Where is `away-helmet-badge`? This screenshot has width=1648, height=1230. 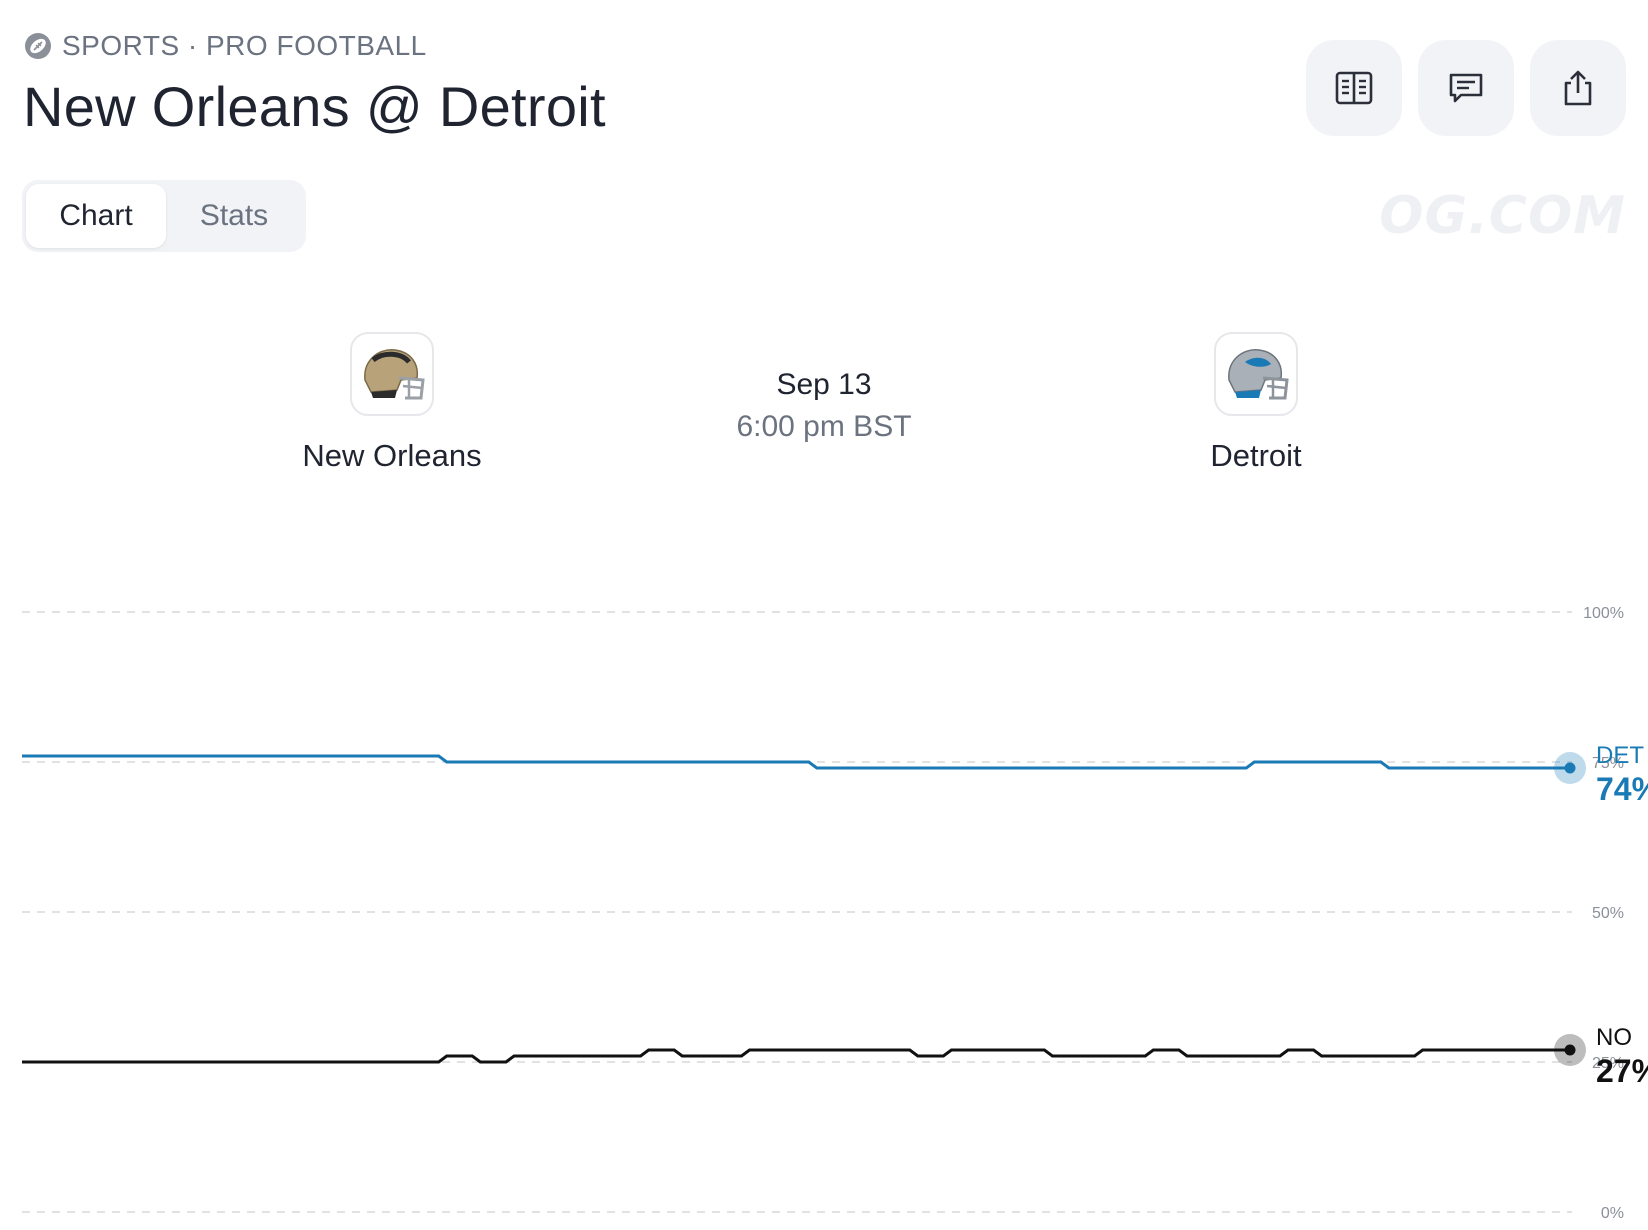 away-helmet-badge is located at coordinates (392, 374).